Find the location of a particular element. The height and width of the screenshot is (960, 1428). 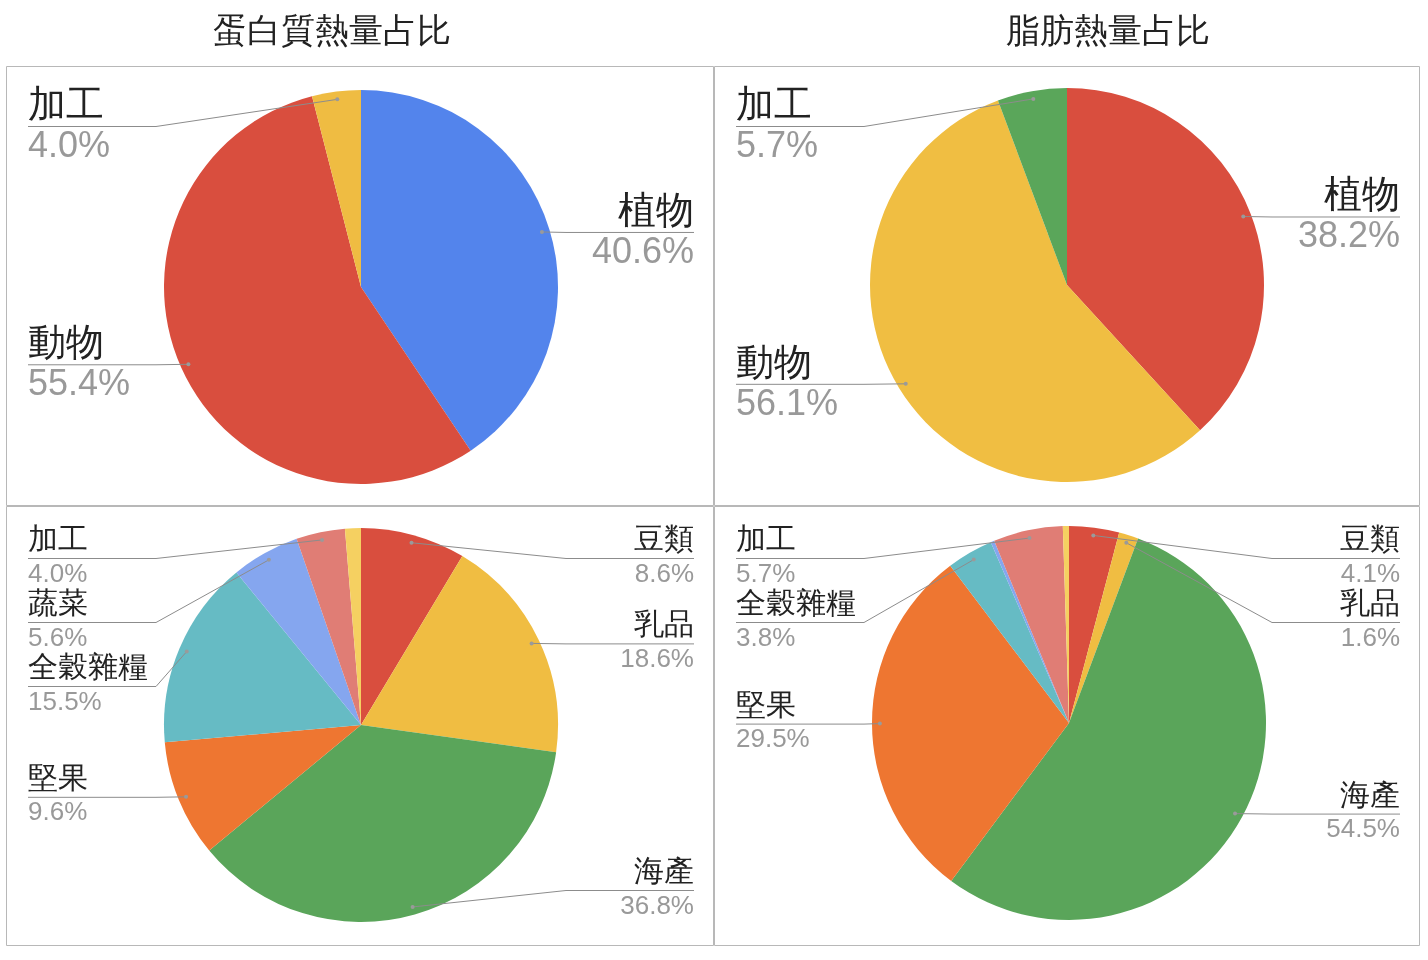

slice-label: 蔬菜 is located at coordinates (58, 602).